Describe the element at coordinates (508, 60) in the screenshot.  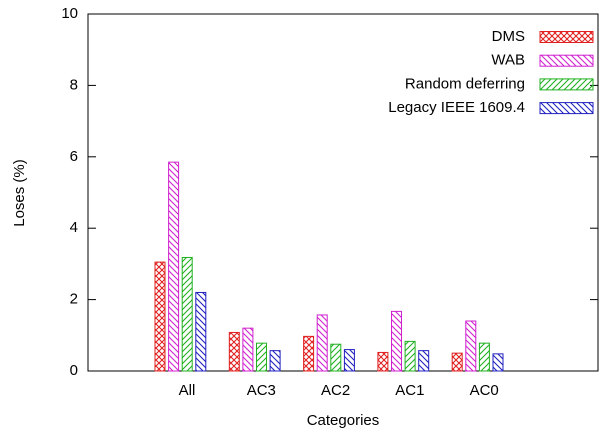
I see `legend-label: WAB` at that location.